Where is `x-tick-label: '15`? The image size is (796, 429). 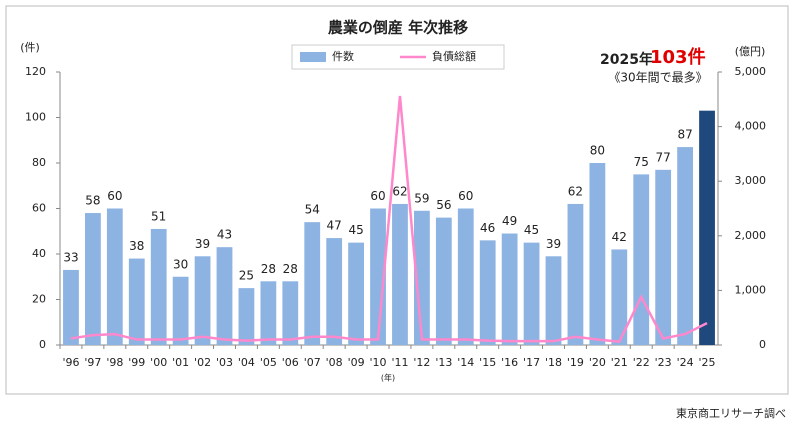
x-tick-label: '15 is located at coordinates (487, 362).